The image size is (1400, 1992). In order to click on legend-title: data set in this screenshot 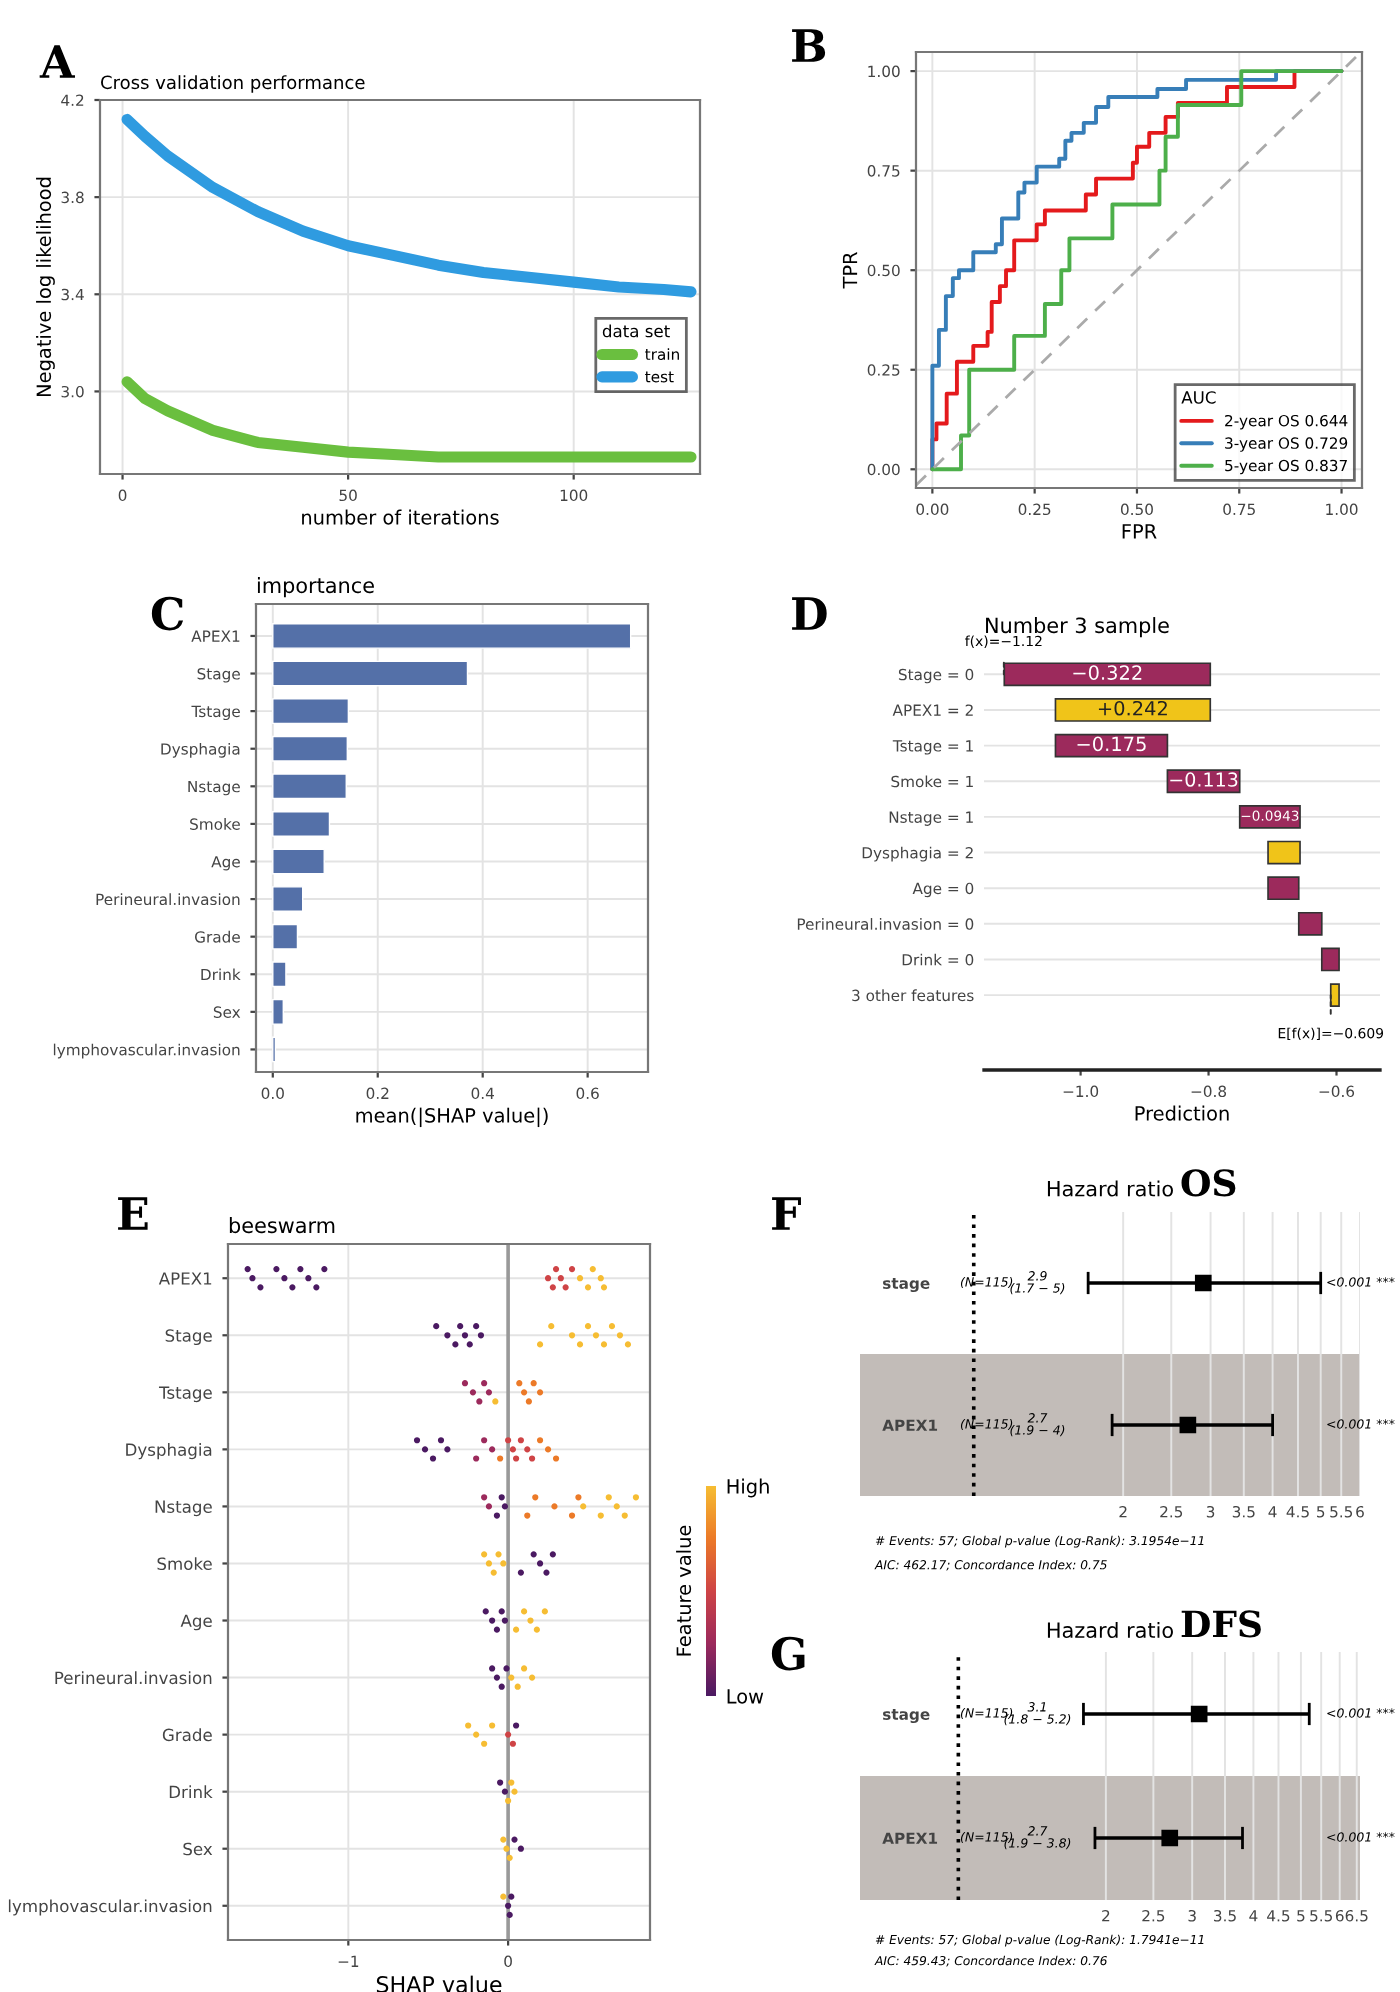, I will do `click(636, 331)`.